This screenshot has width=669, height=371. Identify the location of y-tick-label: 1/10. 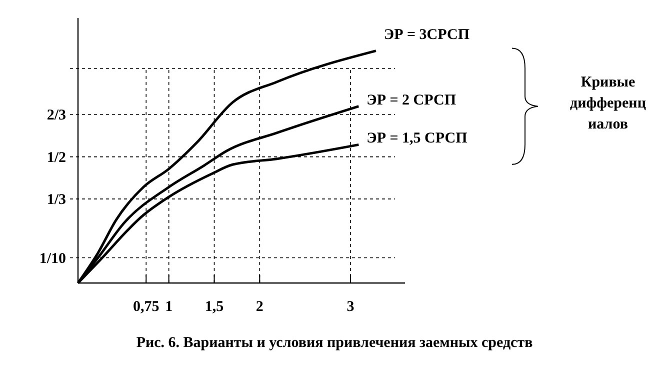
(52, 258).